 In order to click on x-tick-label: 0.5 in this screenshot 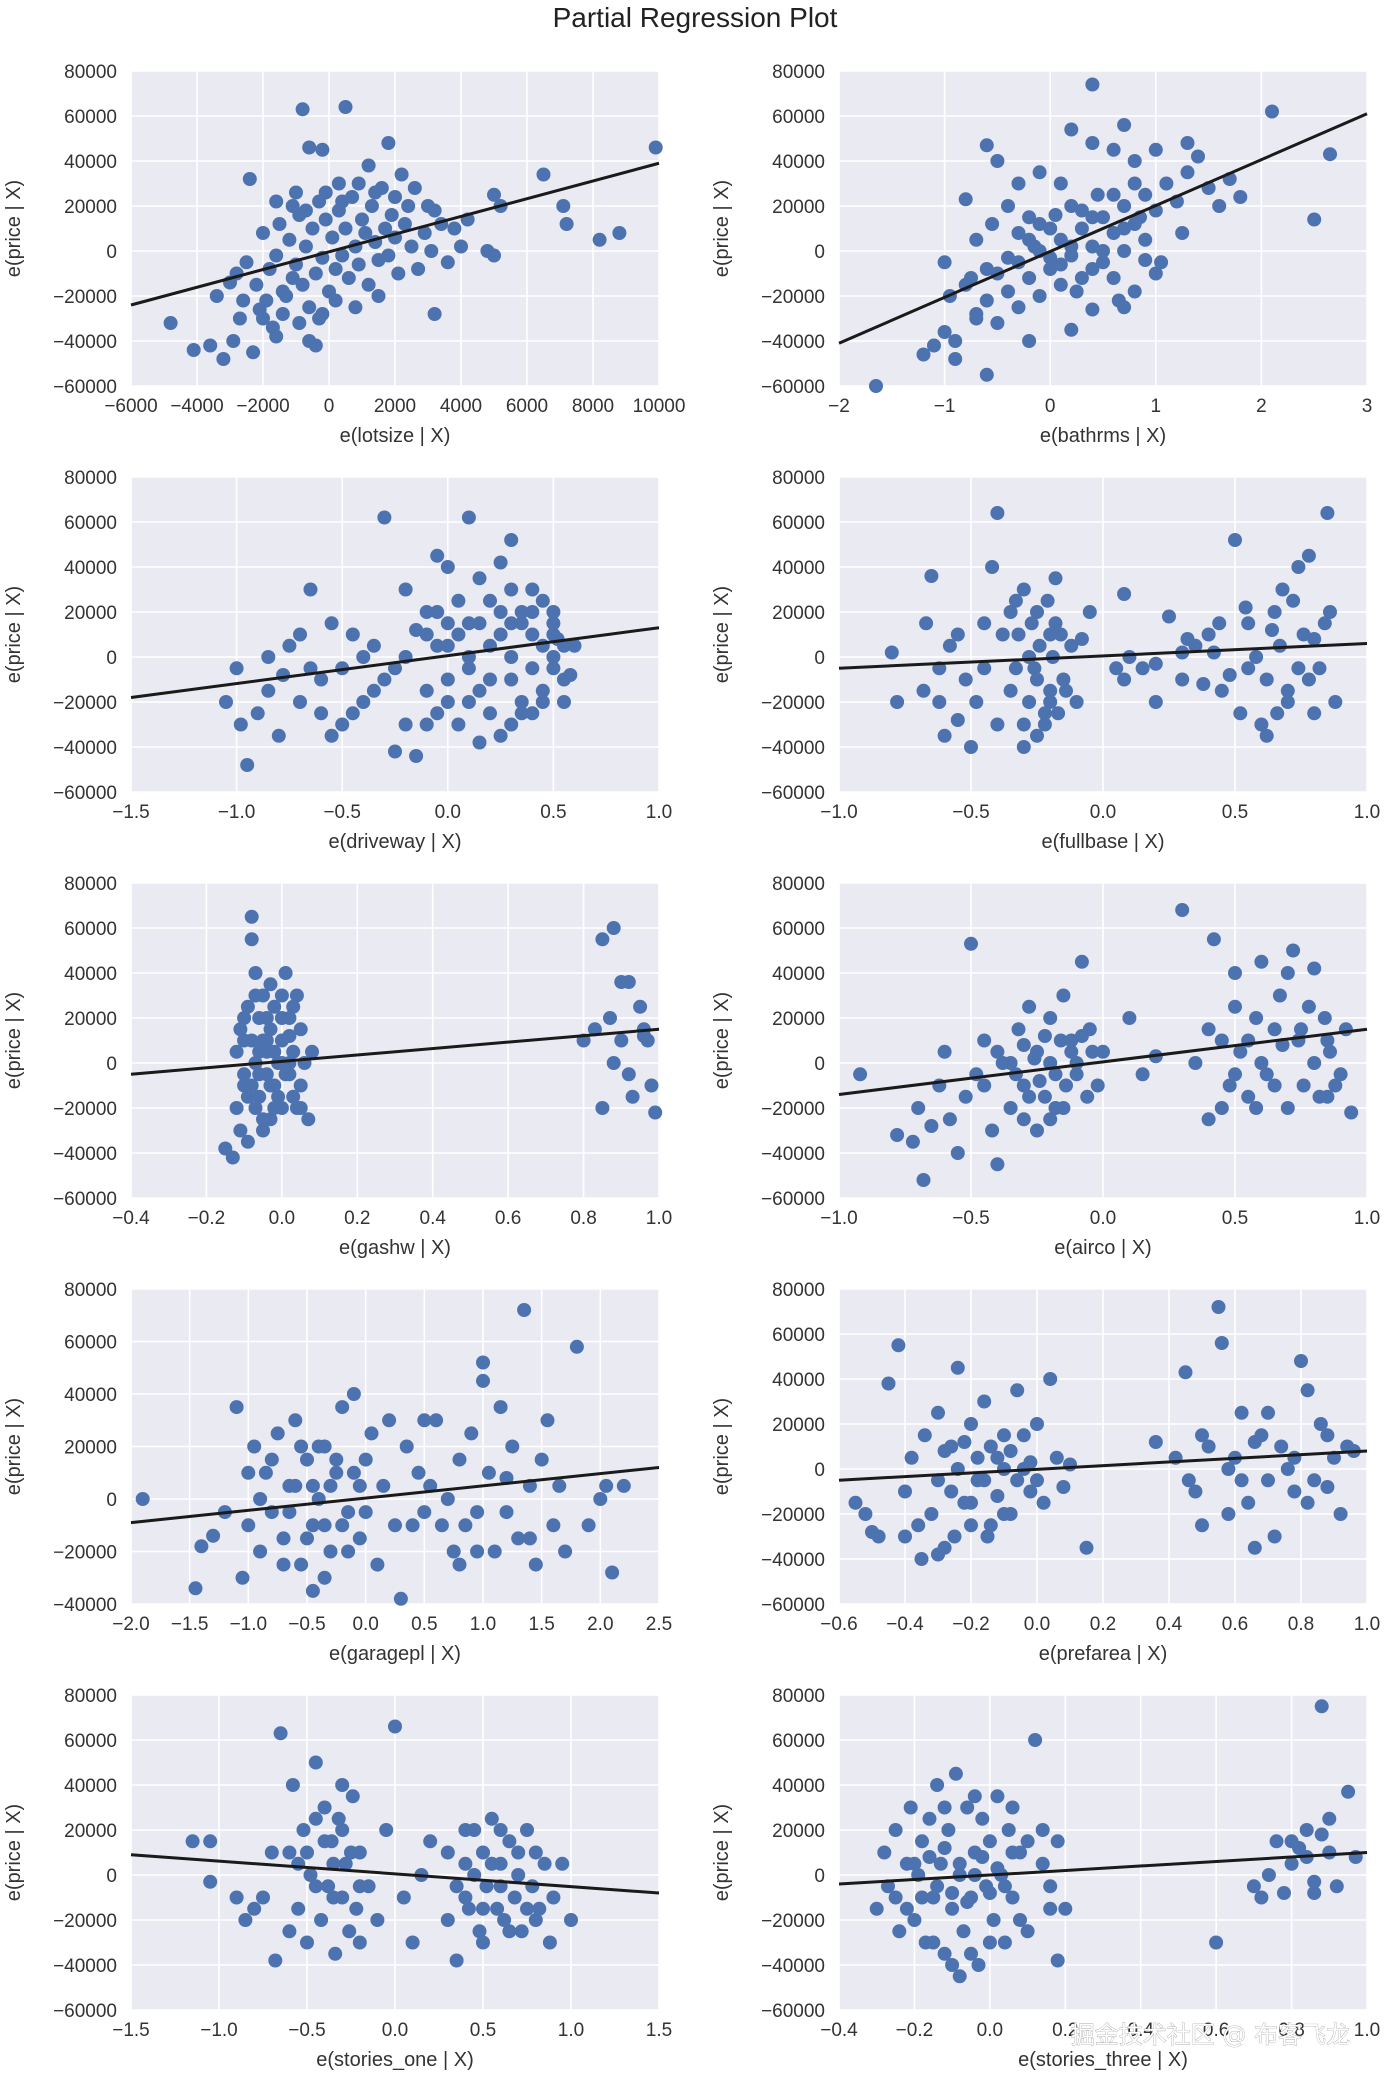, I will do `click(553, 812)`.